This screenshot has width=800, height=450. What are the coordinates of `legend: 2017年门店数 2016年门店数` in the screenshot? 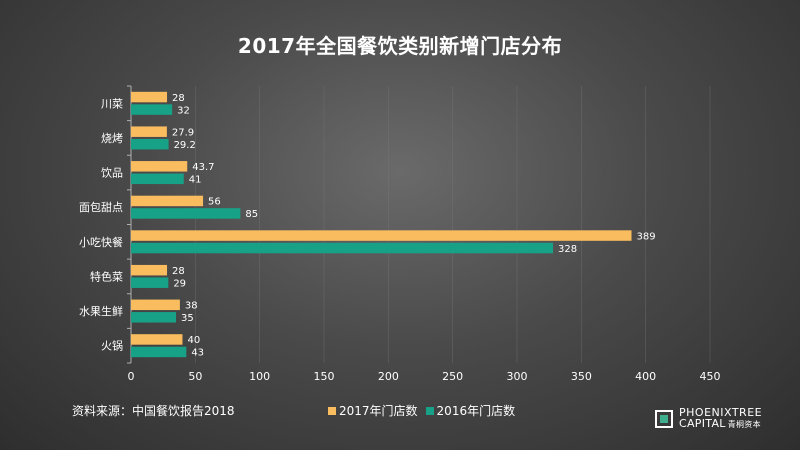 It's located at (421, 410).